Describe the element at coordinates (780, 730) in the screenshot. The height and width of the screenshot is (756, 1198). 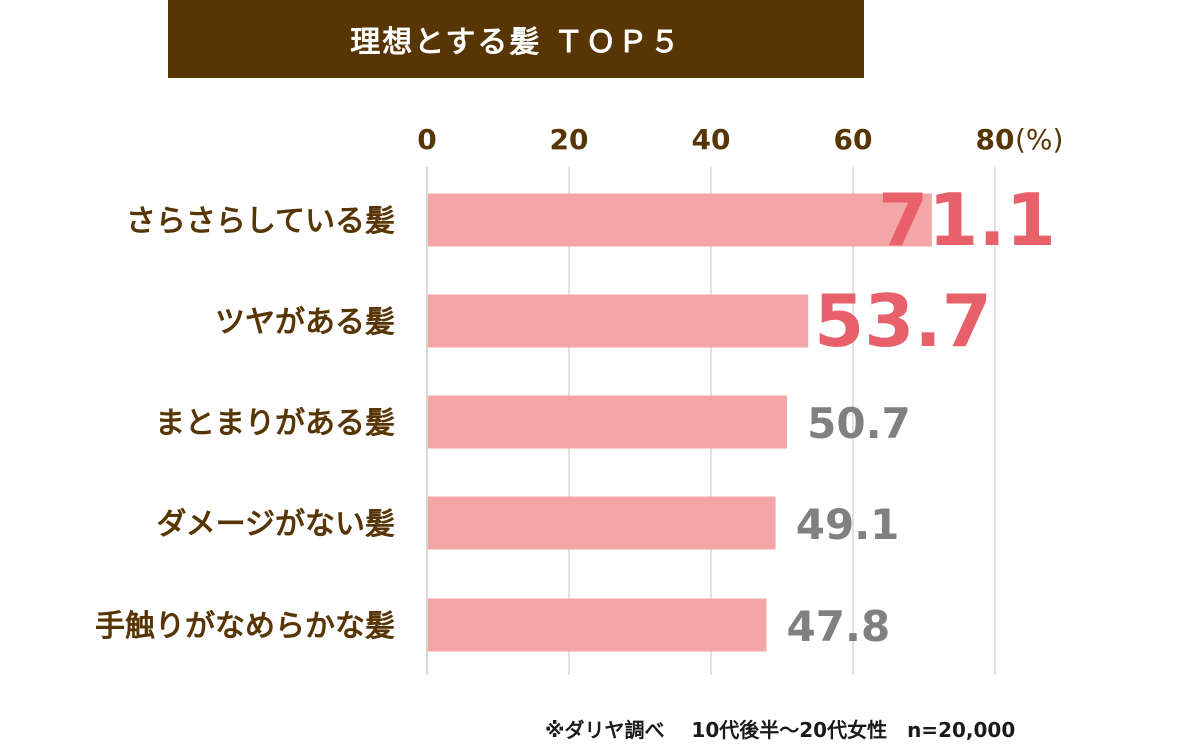
I see `footnote: ※ダリヤ調べ 10代後半～20代女性 n=20,000` at that location.